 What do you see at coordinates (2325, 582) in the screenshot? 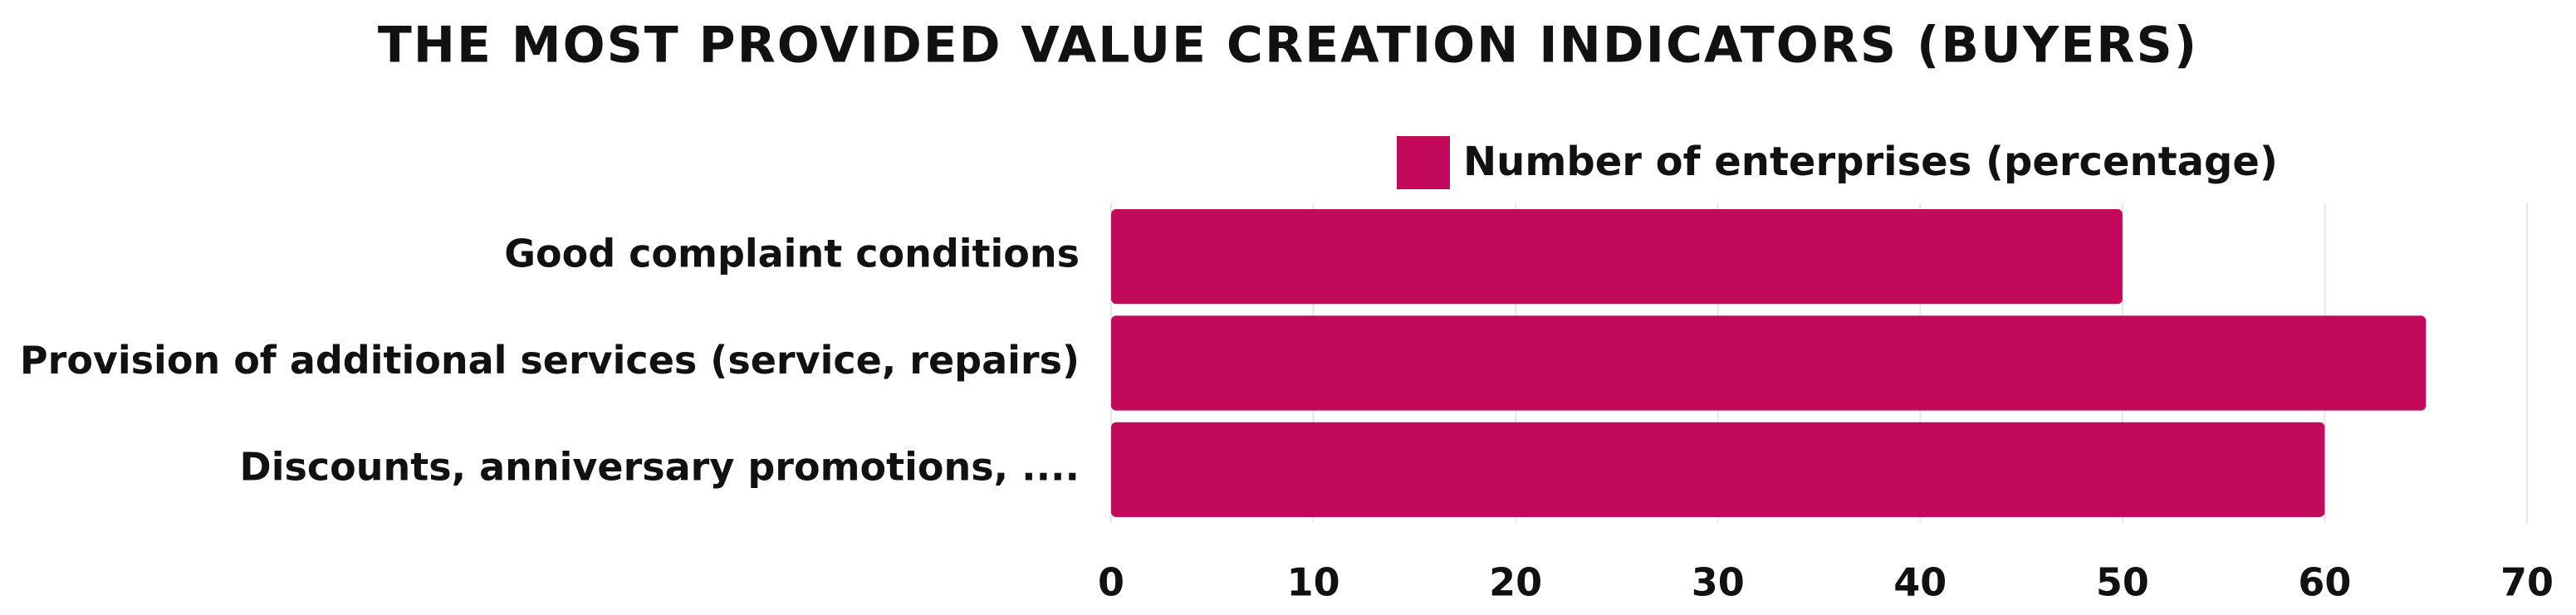
I see `x-tick-label: 60` at bounding box center [2325, 582].